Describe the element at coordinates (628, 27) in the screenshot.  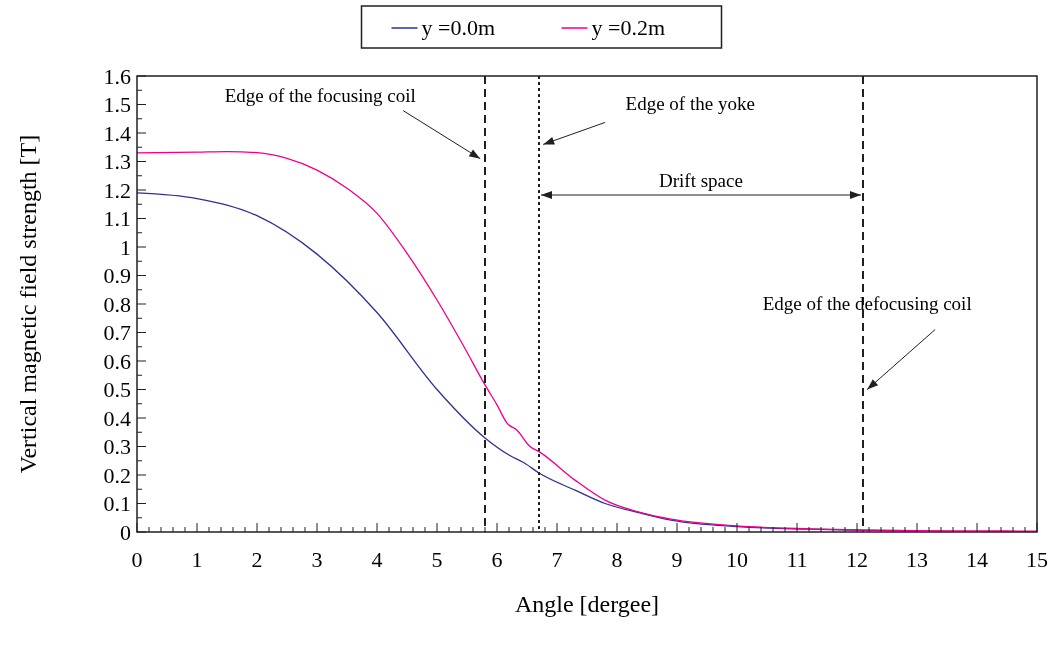
I see `legend-label: y =0.2m` at that location.